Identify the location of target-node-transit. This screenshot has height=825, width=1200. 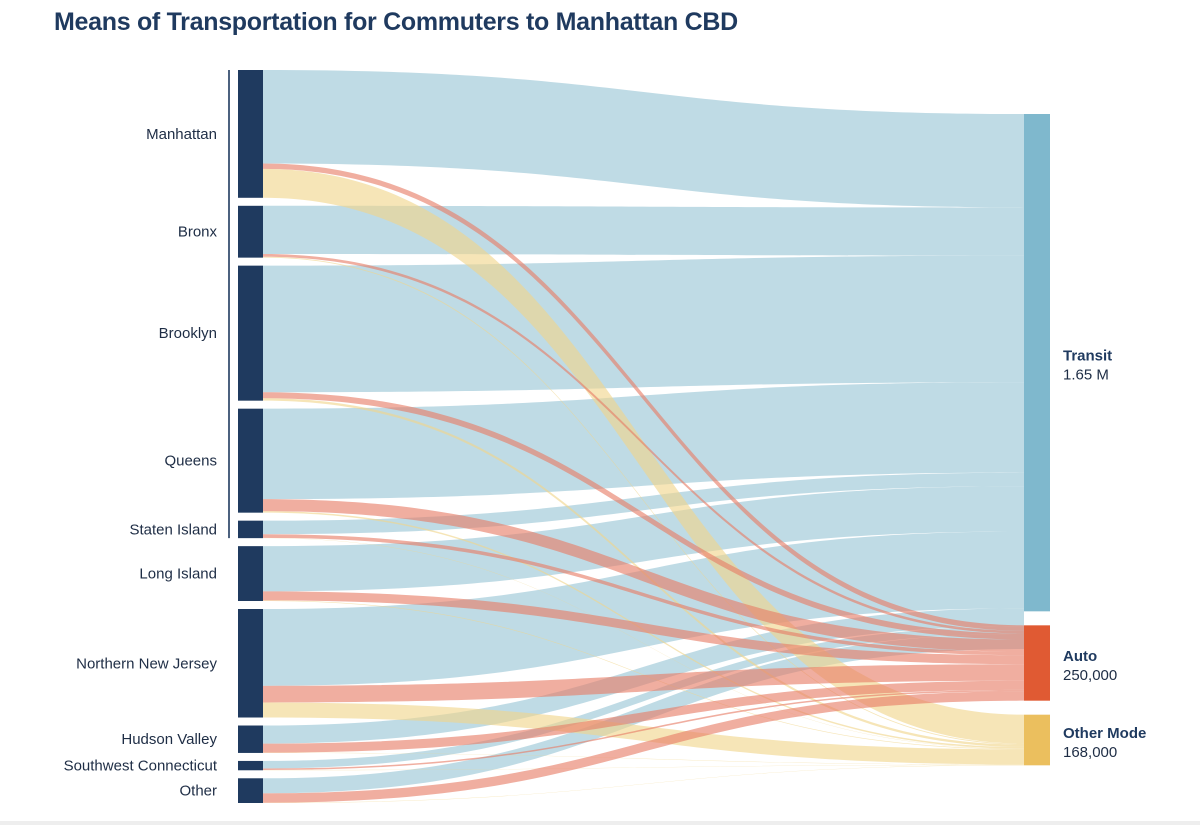
(1037, 363).